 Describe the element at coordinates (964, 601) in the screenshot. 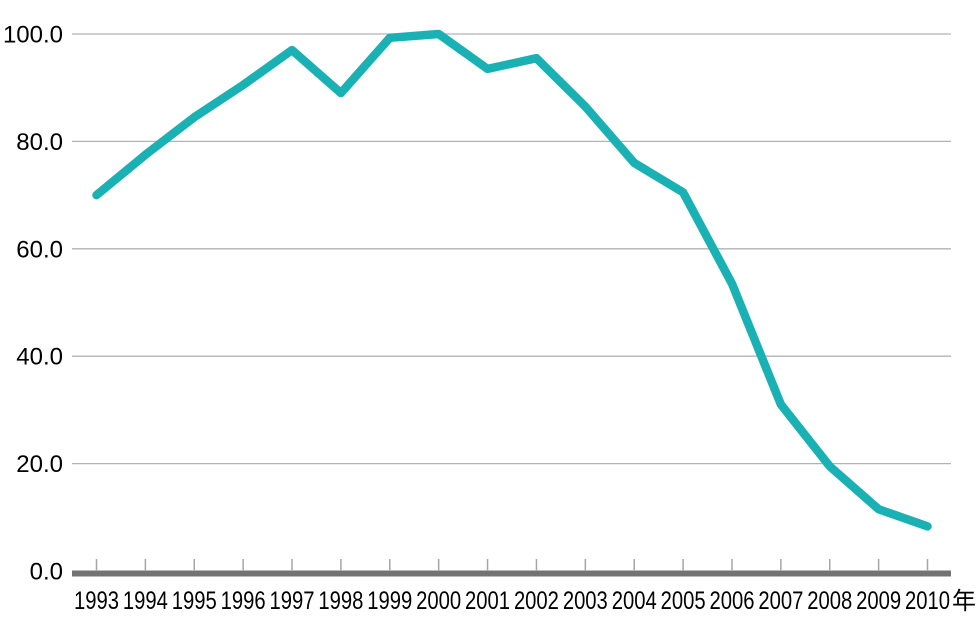

I see `x-axis-unit-label: 年` at that location.